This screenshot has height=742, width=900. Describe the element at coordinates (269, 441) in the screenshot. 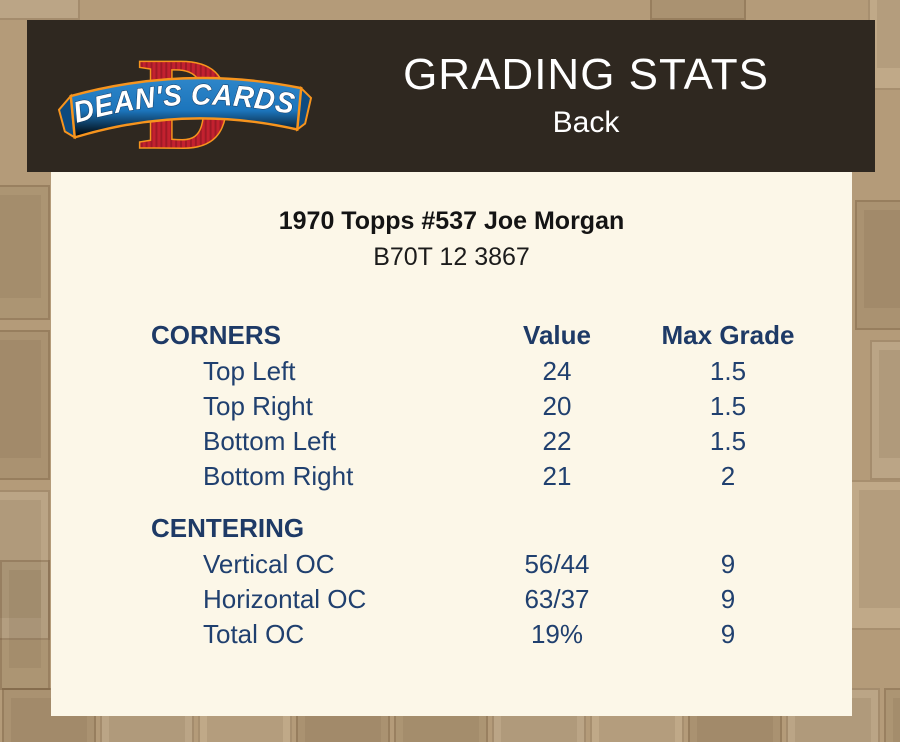

I see `row-label: Bottom Left` at that location.